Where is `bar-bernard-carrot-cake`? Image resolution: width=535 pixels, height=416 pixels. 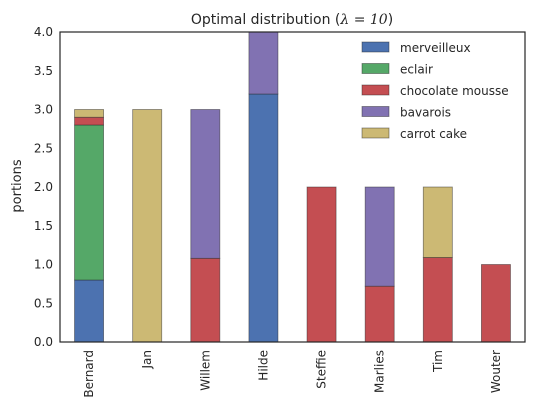
bar-bernard-carrot-cake is located at coordinates (89, 113).